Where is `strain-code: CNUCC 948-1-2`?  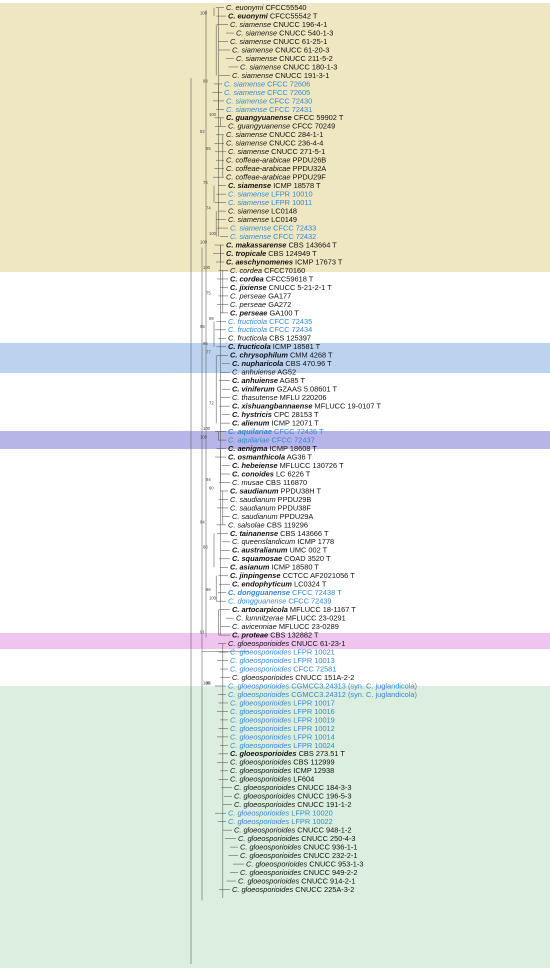
strain-code: CNUCC 948-1-2 is located at coordinates (323, 830).